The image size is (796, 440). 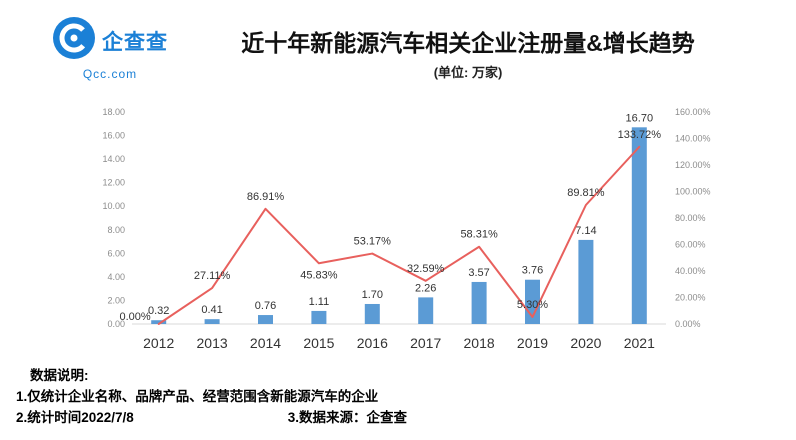 I want to click on bar-value-label: 3.57, so click(x=478, y=273).